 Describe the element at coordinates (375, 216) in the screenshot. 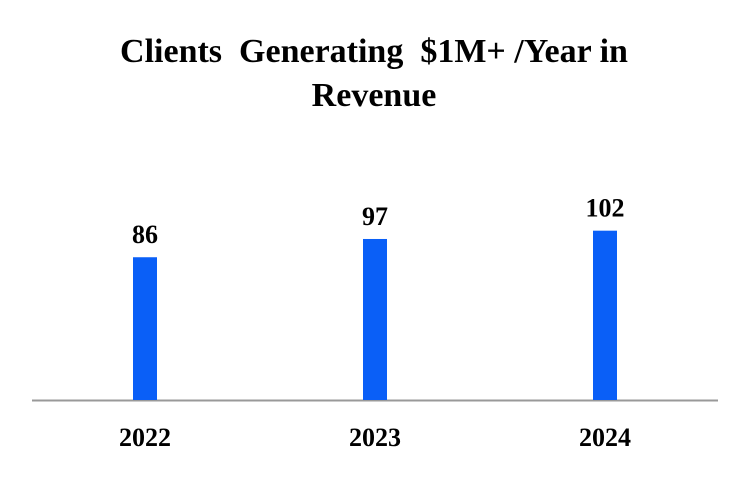

I see `data-label: 97` at that location.